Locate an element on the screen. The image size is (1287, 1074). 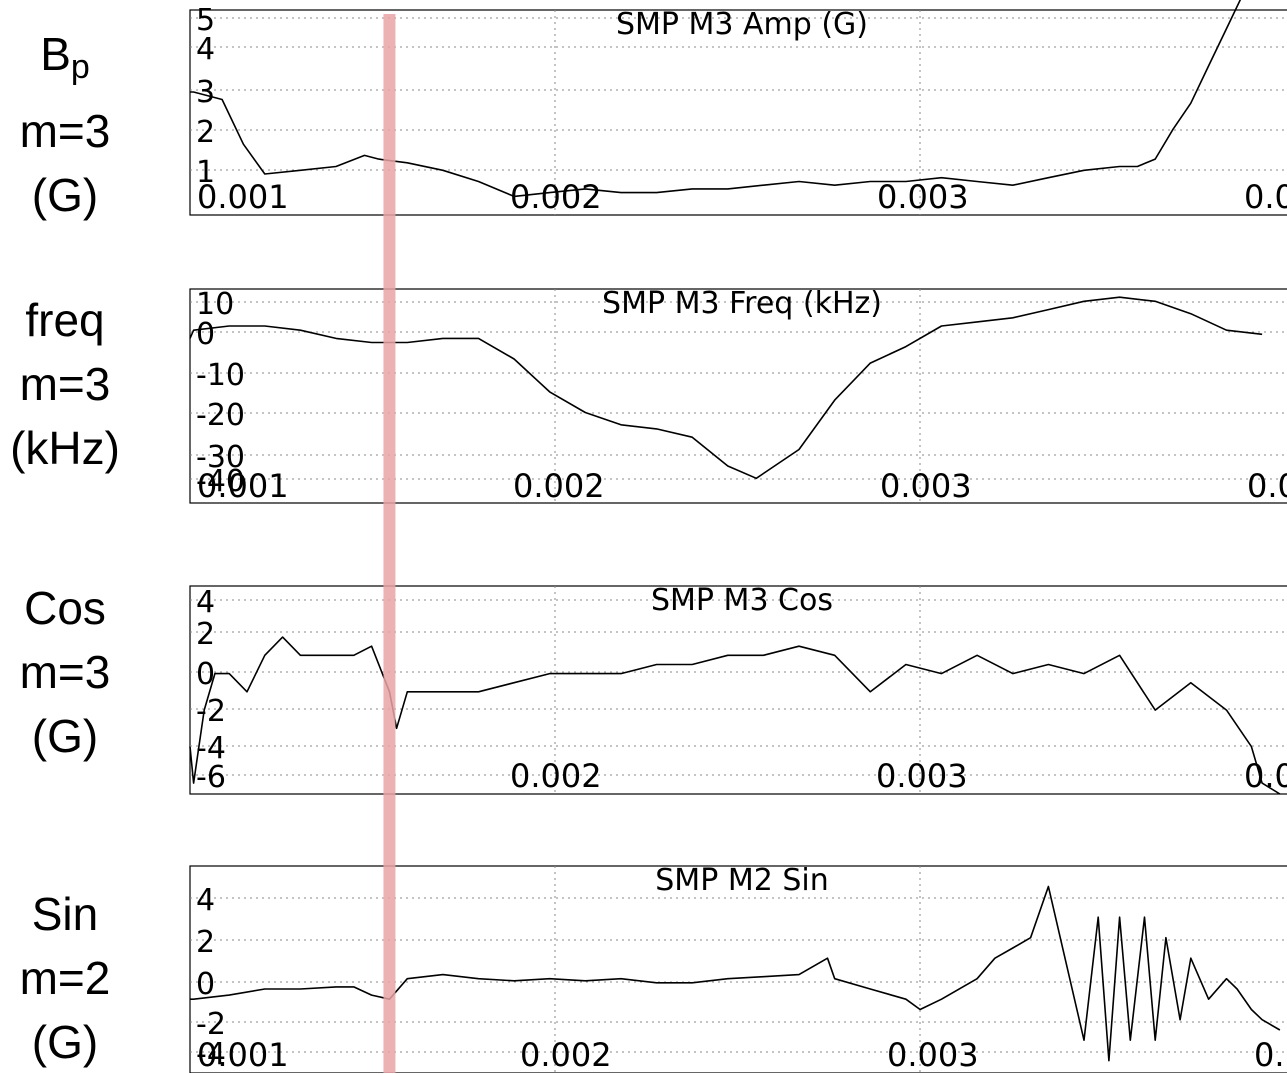
row-label-freq: freq m=3 (kHz) is located at coordinates (65, 384).